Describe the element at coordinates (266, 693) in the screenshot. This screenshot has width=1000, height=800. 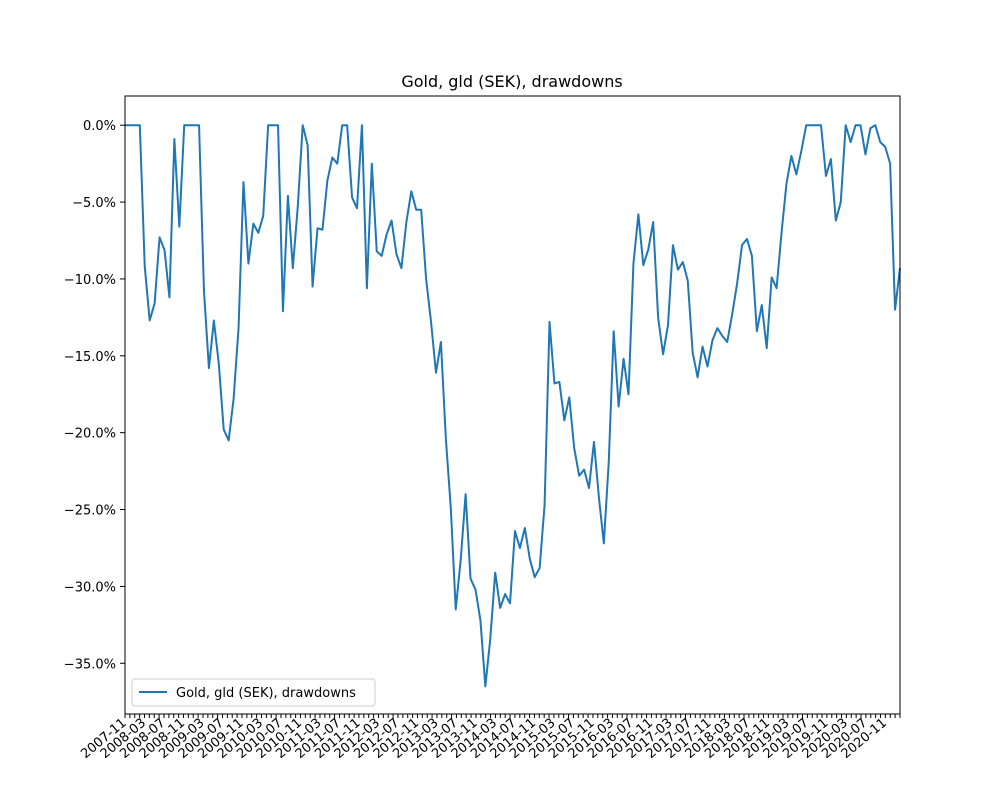
I see `legend-entry-label: Gold, gld (SEK), drawdowns` at that location.